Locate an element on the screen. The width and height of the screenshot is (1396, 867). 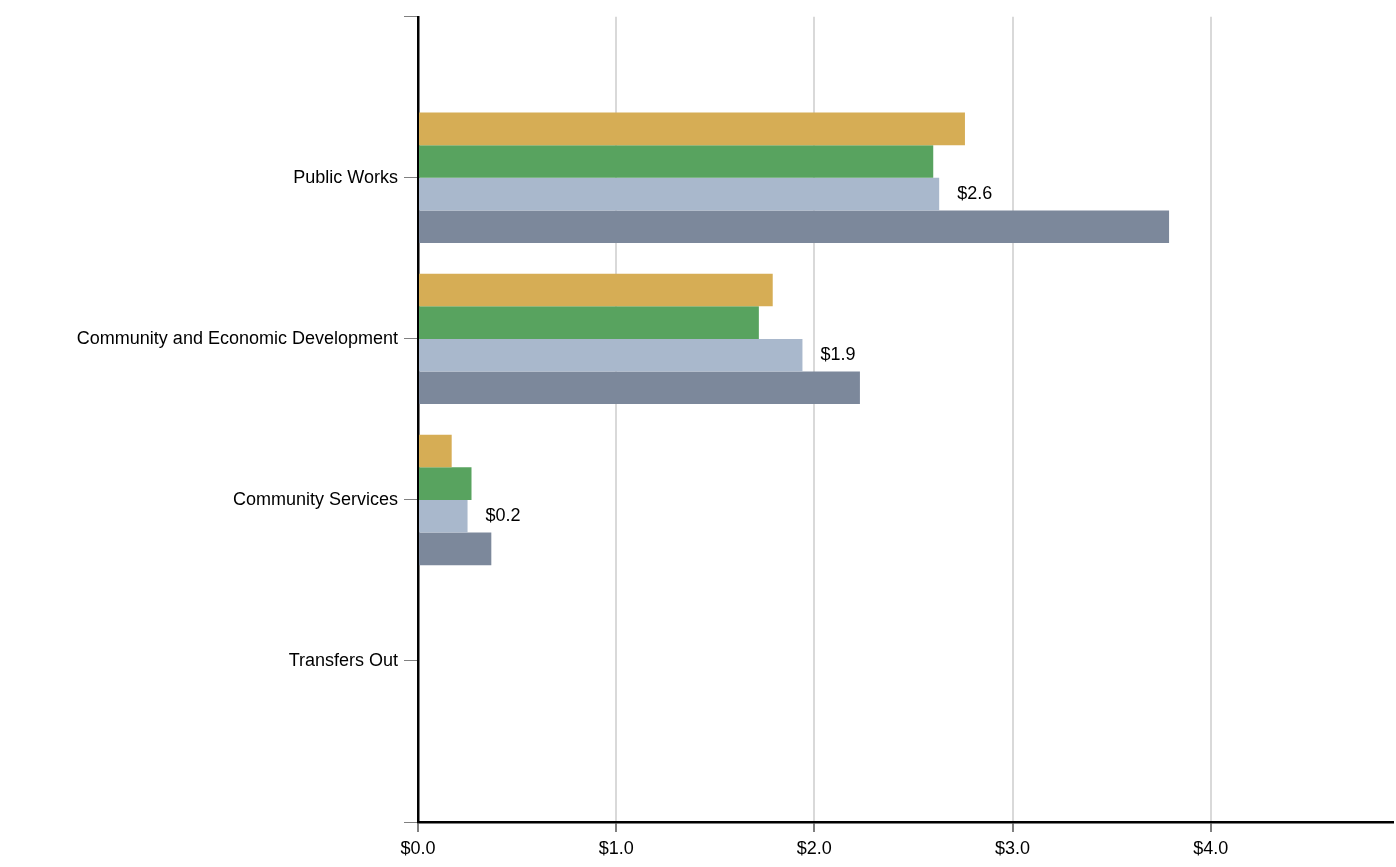
data-label: $1.9 is located at coordinates (838, 354).